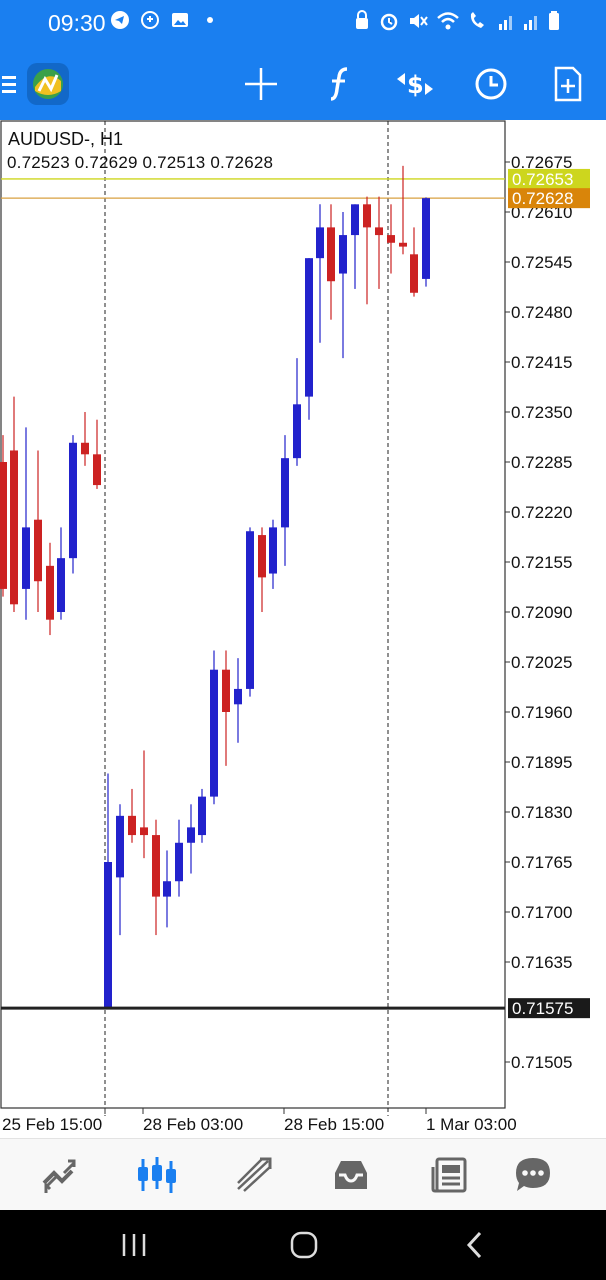 This screenshot has height=1280, width=606. I want to click on crosshair-icon, so click(261, 84).